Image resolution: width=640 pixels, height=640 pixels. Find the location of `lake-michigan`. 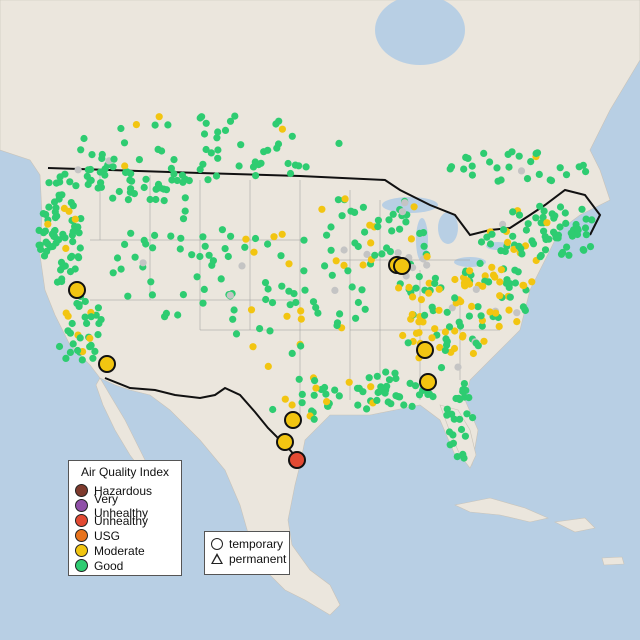

lake-michigan is located at coordinates (422, 240).